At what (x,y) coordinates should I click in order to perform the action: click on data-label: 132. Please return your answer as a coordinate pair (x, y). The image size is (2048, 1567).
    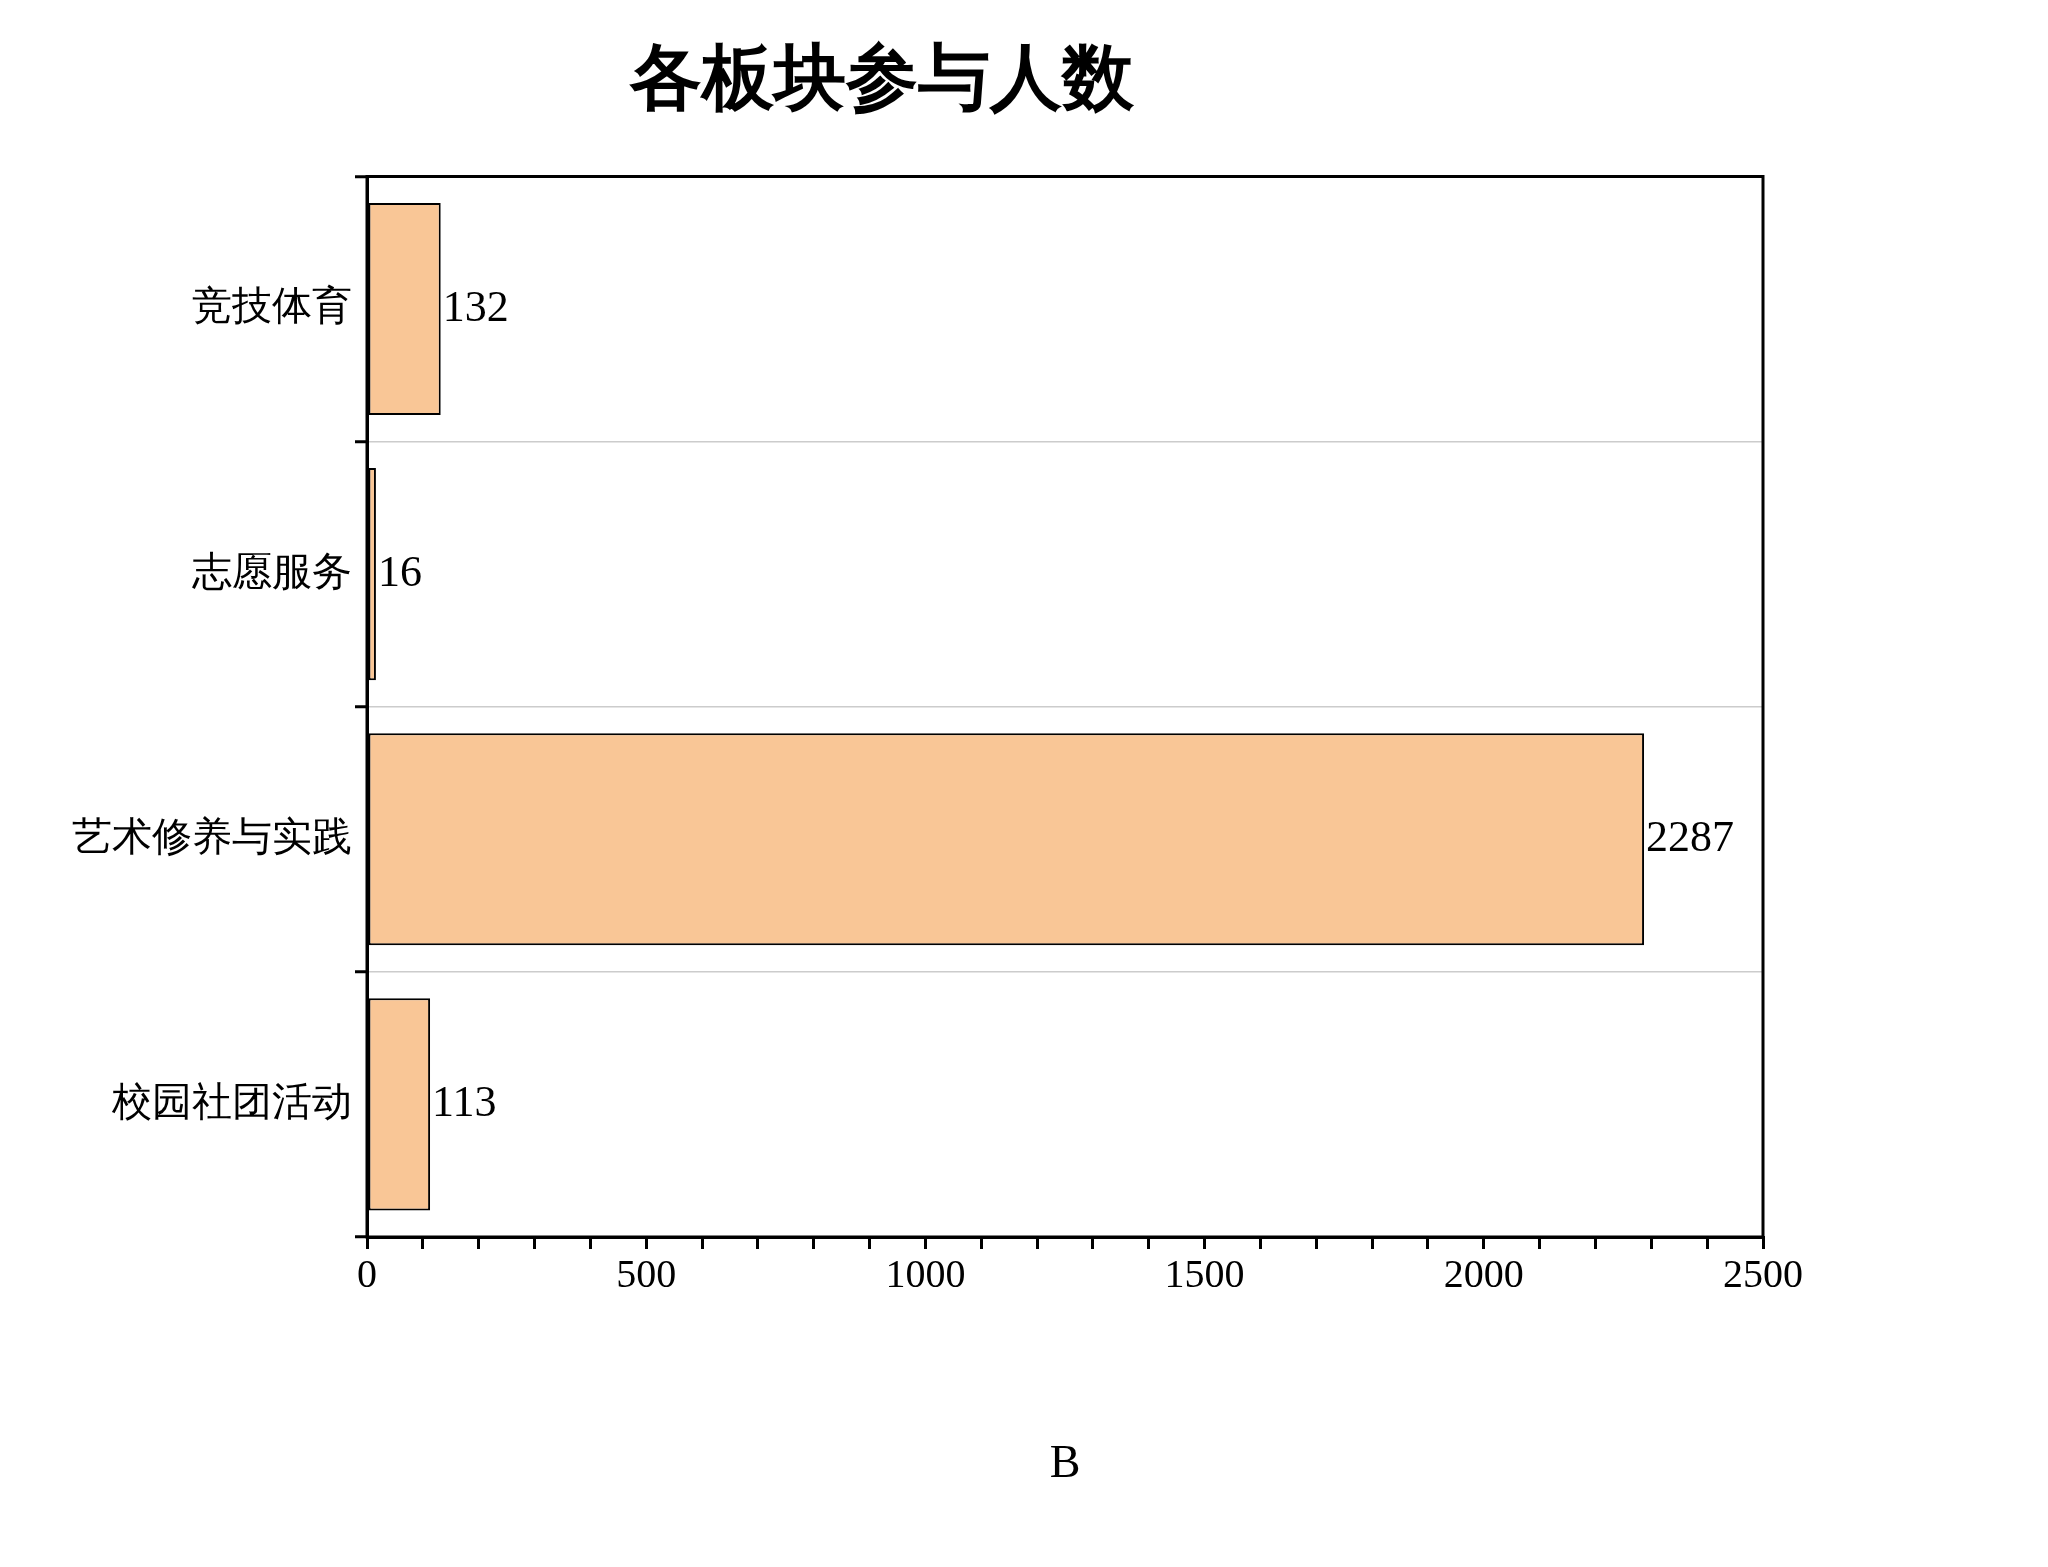
    Looking at the image, I should click on (475, 306).